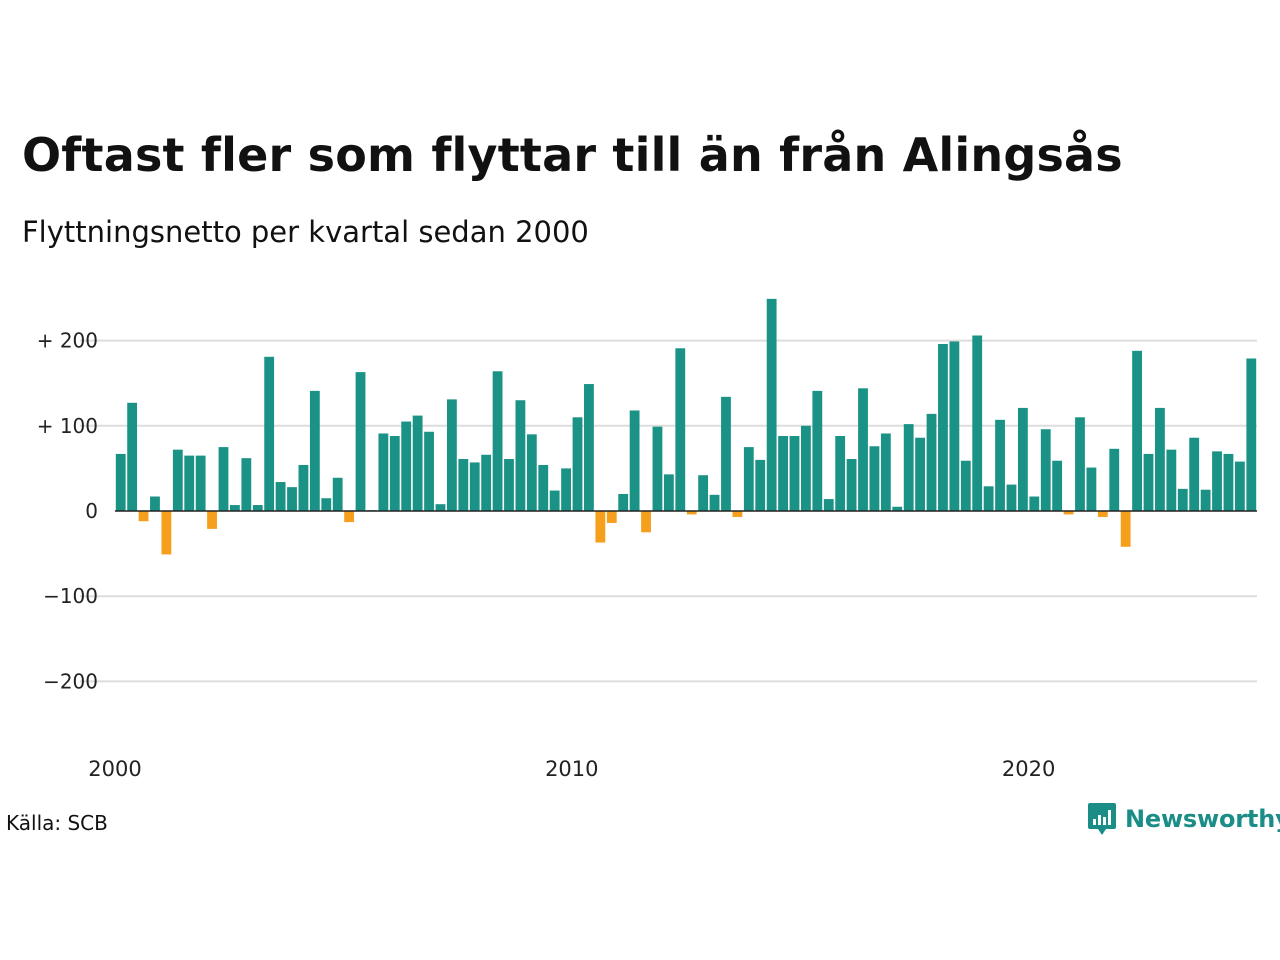 The height and width of the screenshot is (960, 1280). What do you see at coordinates (70, 681) in the screenshot?
I see `y-tick-label: −200` at bounding box center [70, 681].